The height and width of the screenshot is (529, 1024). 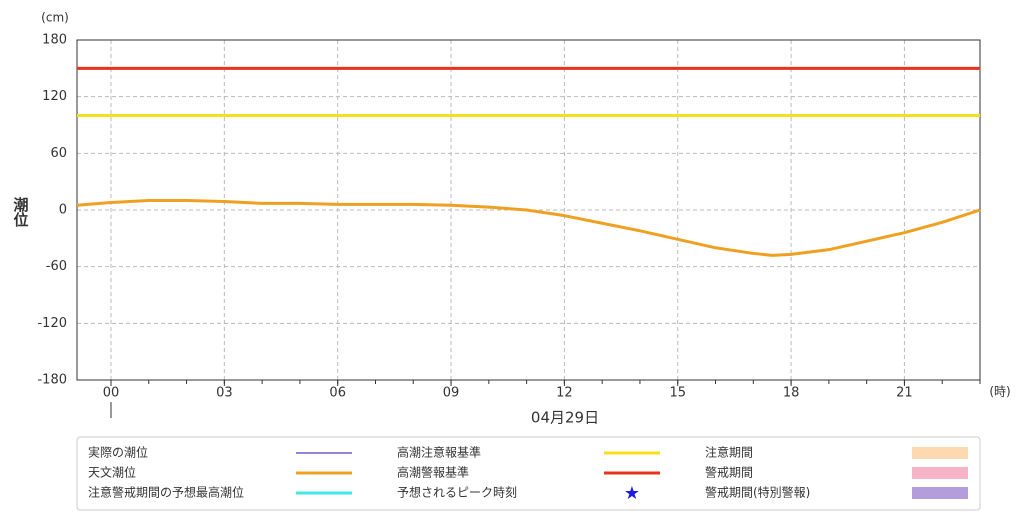 What do you see at coordinates (904, 393) in the screenshot?
I see `x-tick-label: 21` at bounding box center [904, 393].